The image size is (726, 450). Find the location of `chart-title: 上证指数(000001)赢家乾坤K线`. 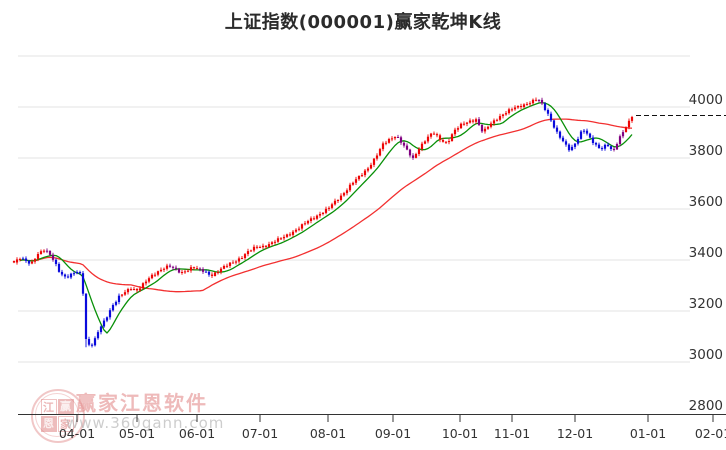

chart-title: 上证指数(000001)赢家乾坤K线 is located at coordinates (363, 22).